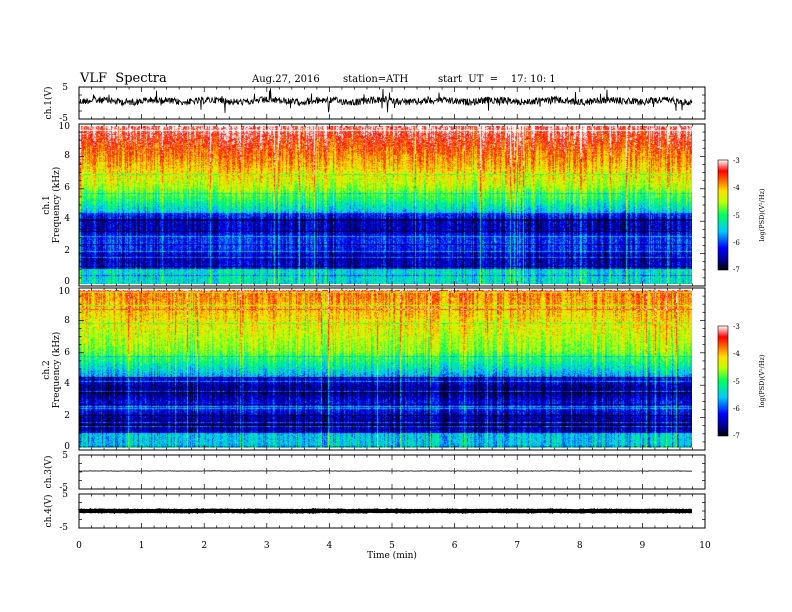 Image resolution: width=792 pixels, height=612 pixels. Describe the element at coordinates (48, 511) in the screenshot. I see `ch4-waveform-ylabel: ch.4(V)` at that location.